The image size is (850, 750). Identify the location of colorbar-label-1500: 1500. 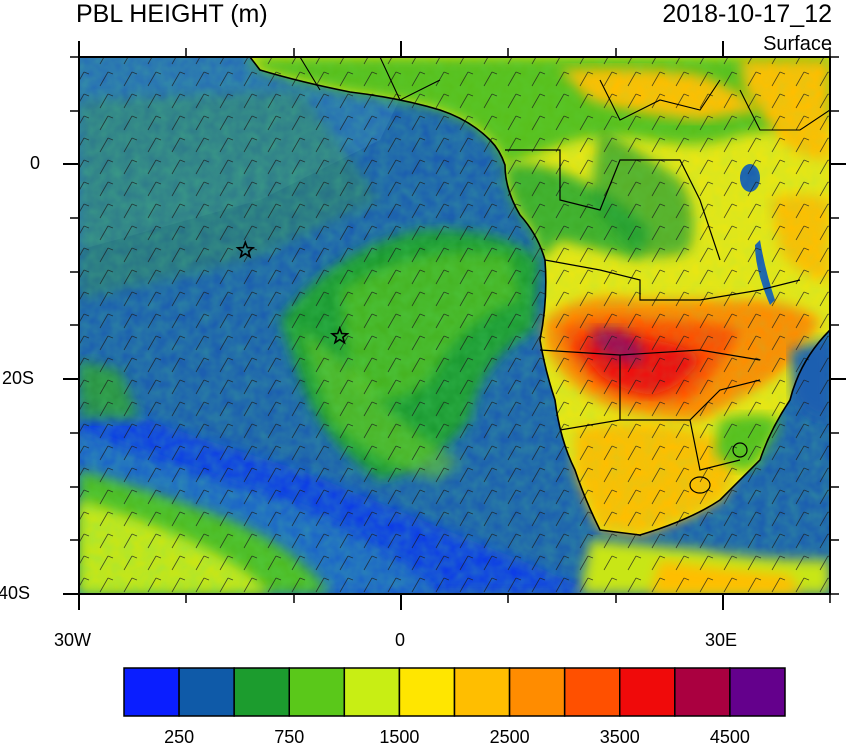
(399, 737).